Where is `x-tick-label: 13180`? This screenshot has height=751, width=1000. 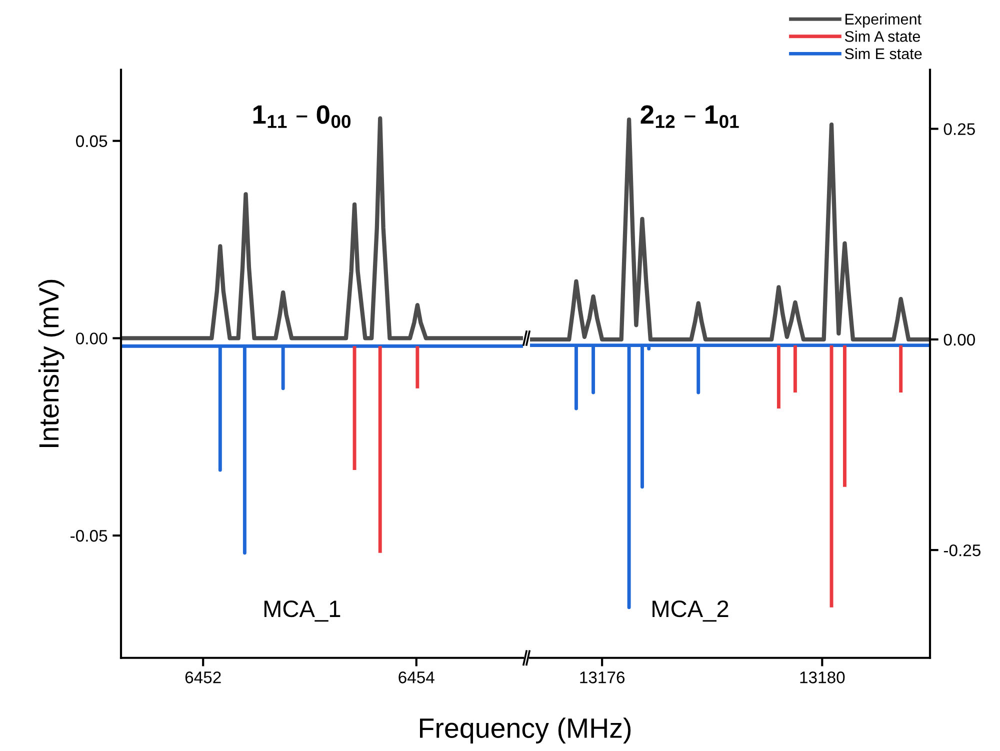
x-tick-label: 13180 is located at coordinates (822, 678).